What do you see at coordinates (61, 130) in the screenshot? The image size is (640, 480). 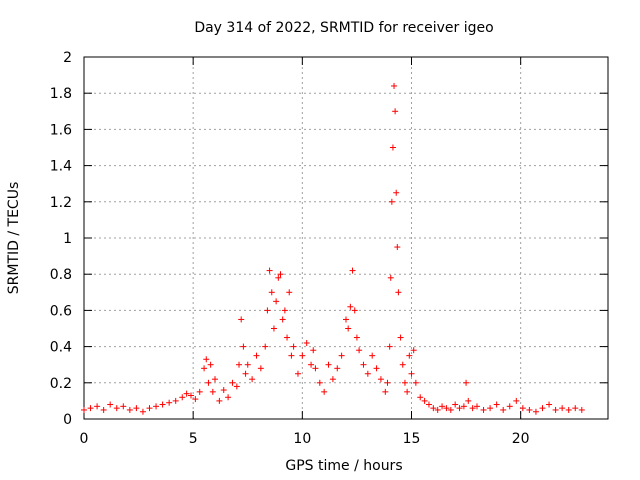 I see `y-tick-label: 1.6` at bounding box center [61, 130].